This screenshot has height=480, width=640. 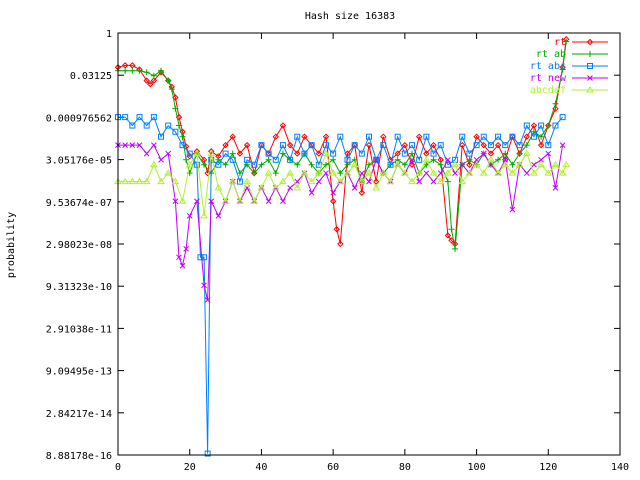 I want to click on y-tick-label: 8.88178e-16, so click(x=79, y=456).